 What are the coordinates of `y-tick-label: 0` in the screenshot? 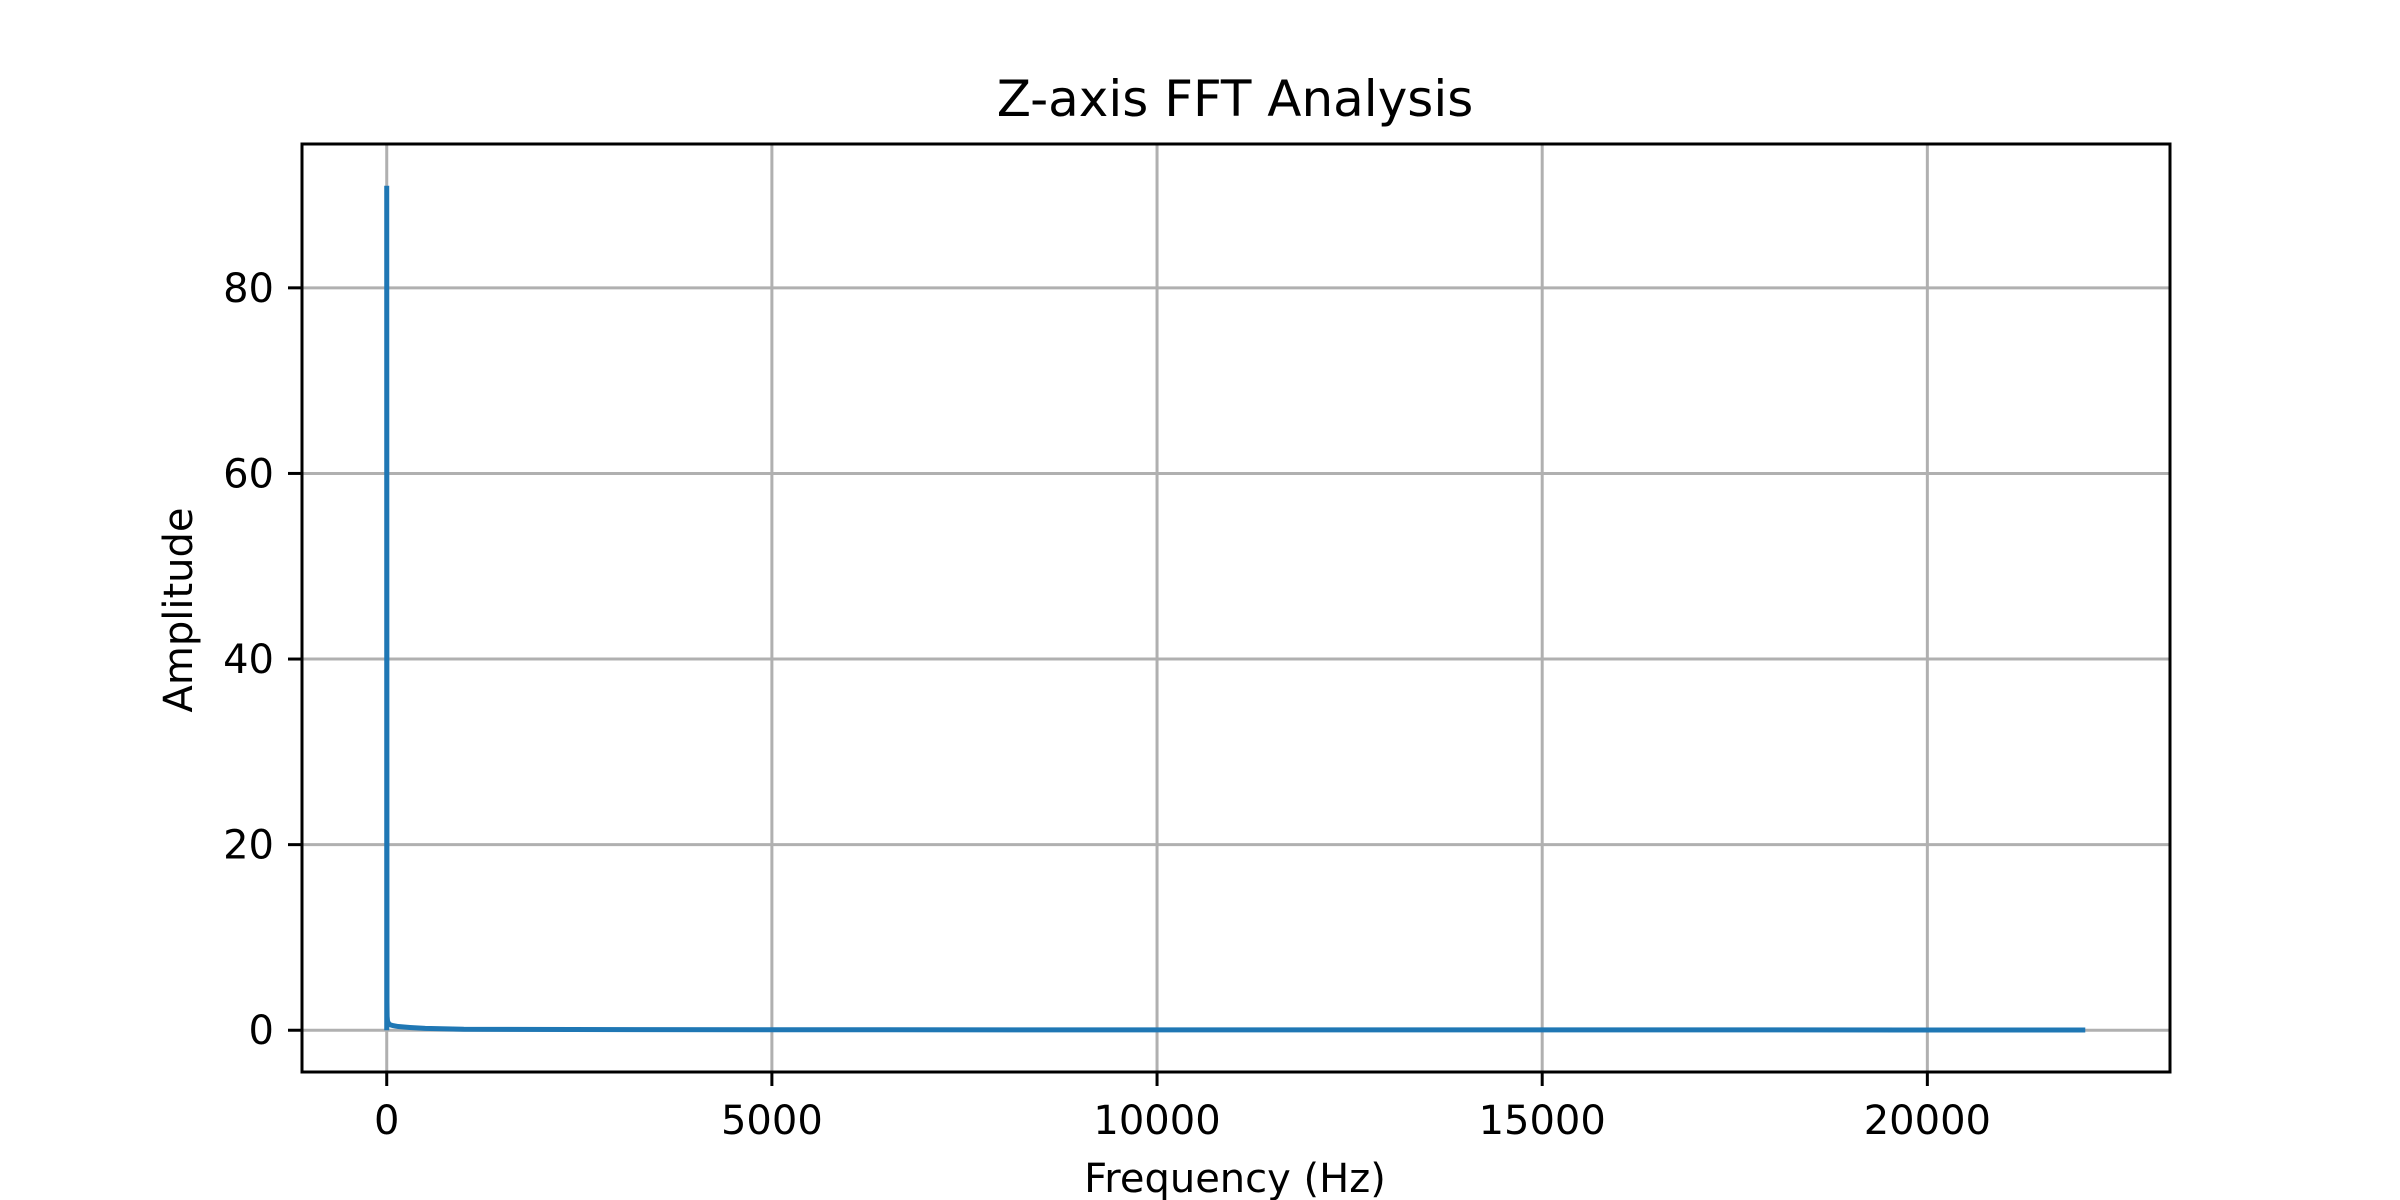 It's located at (261, 1031).